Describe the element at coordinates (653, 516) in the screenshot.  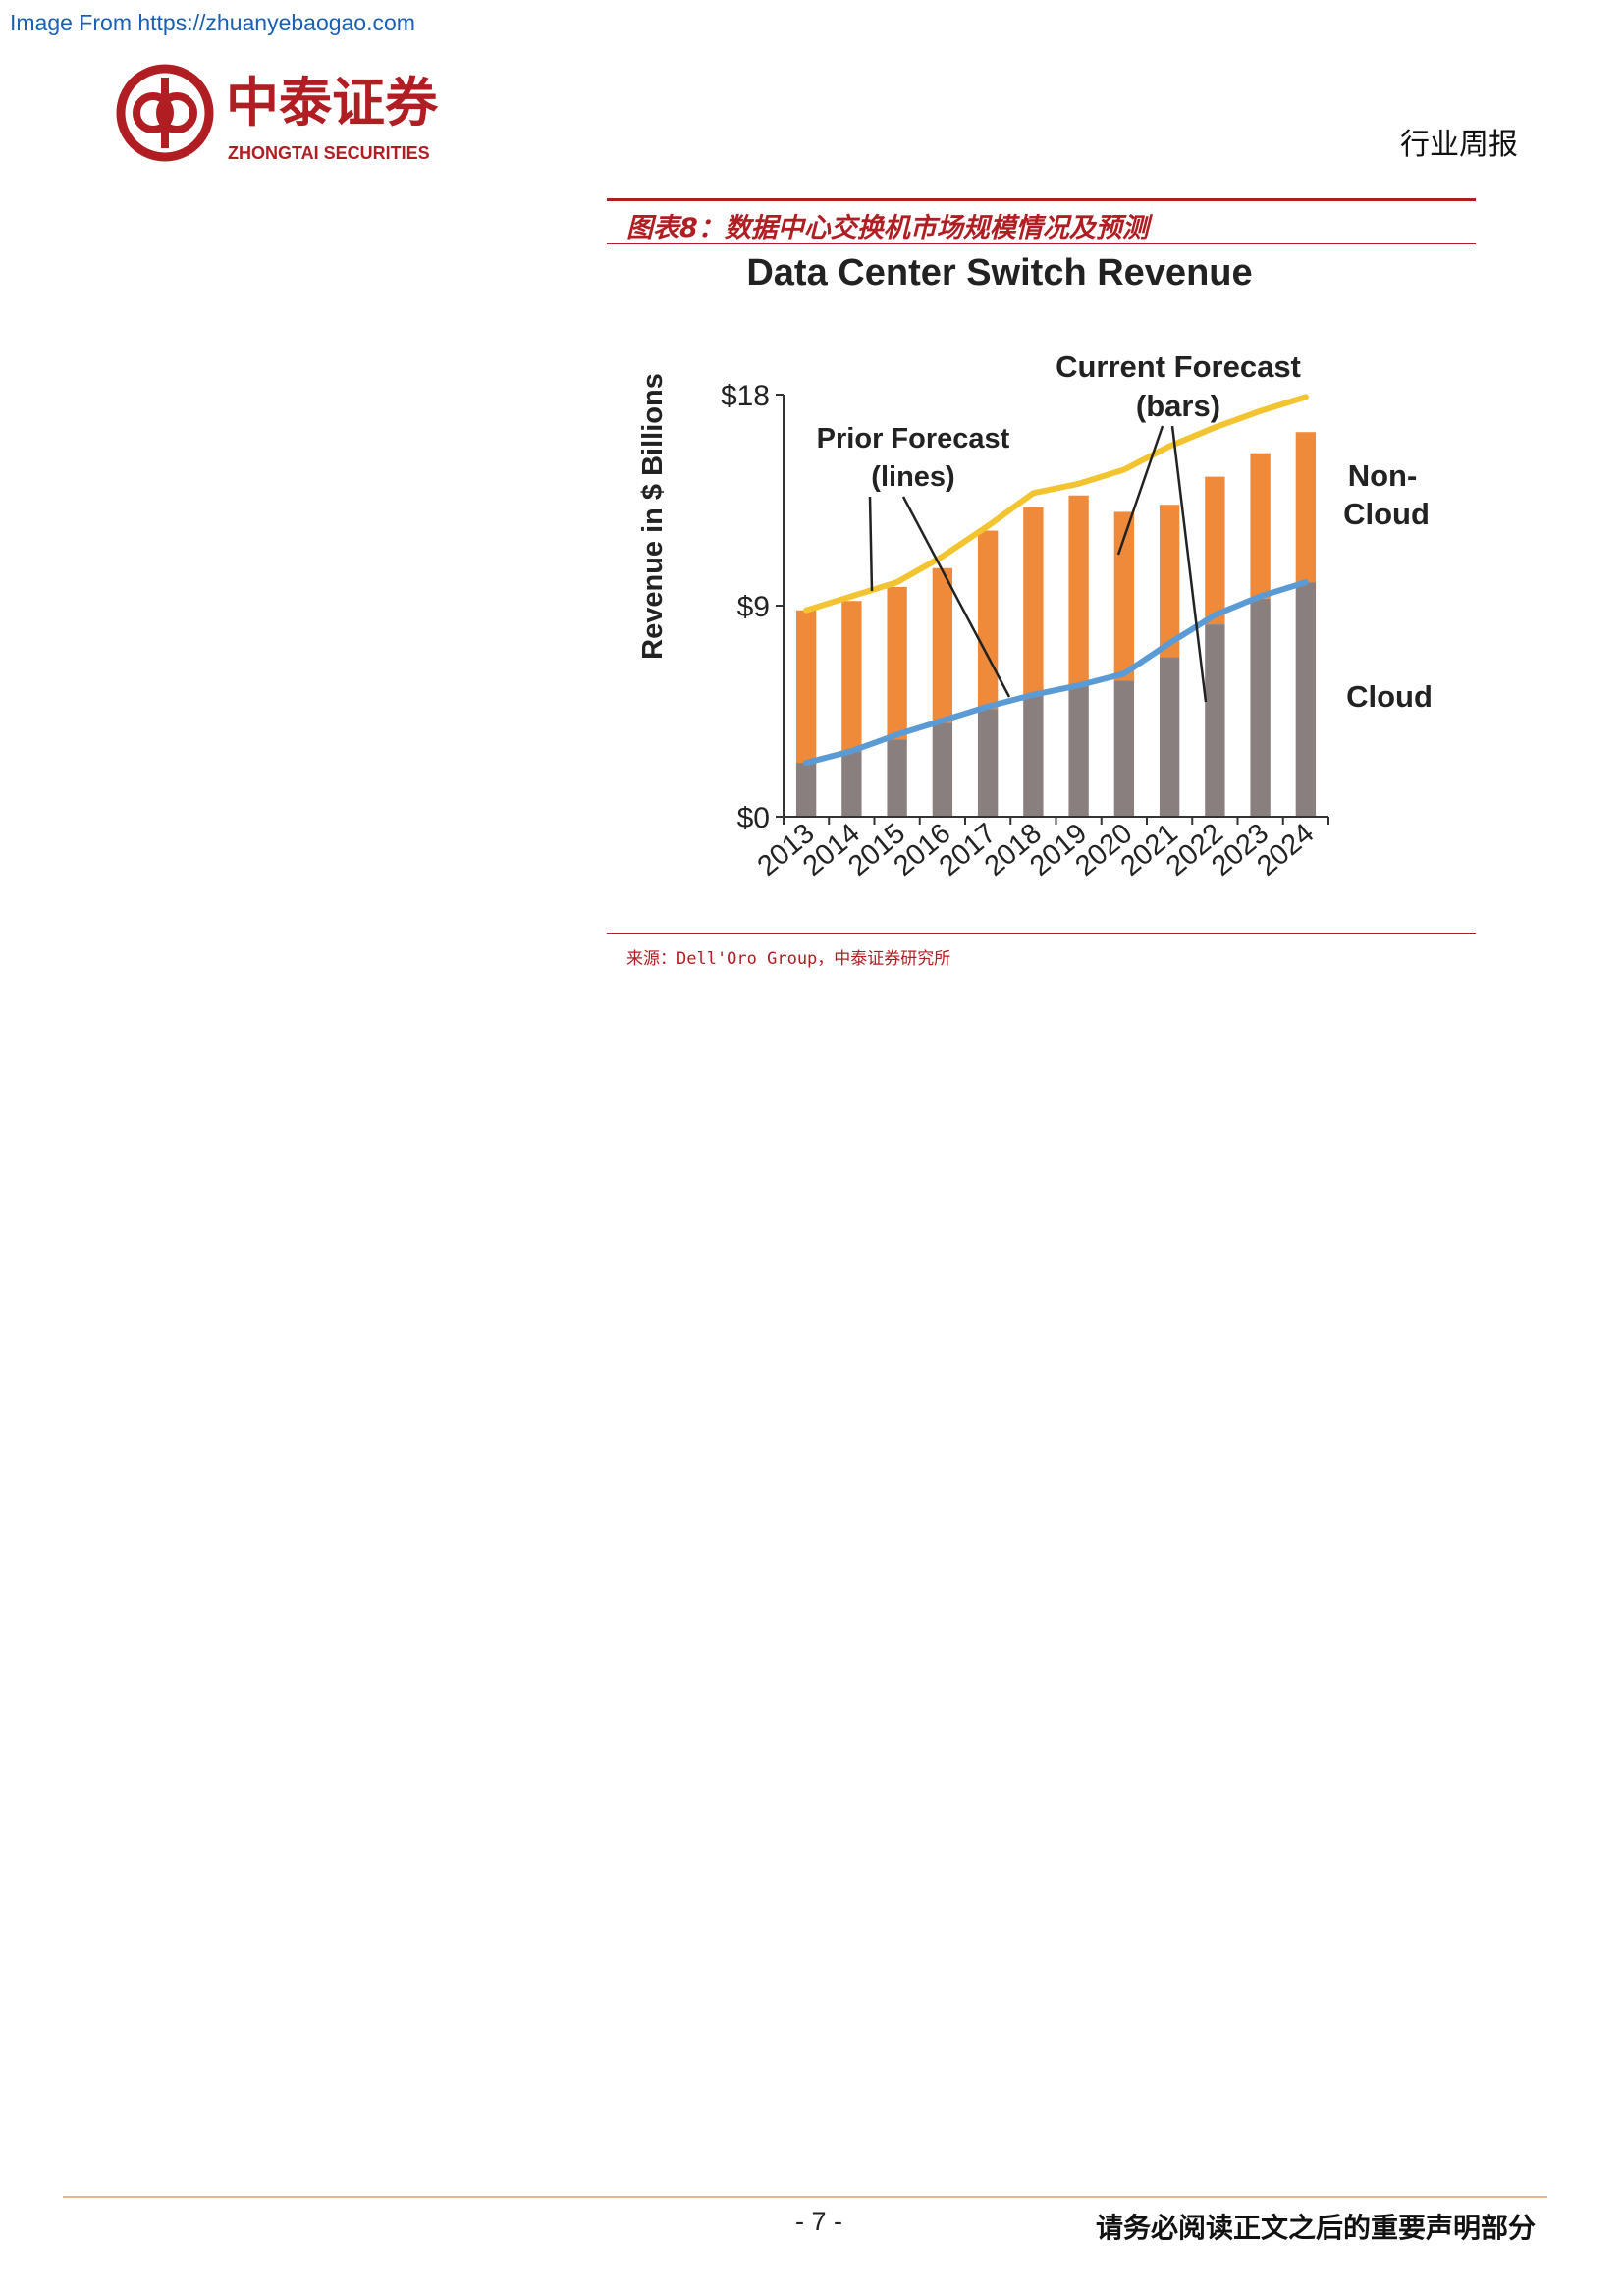
I see `y-axis-label: Revenue in $ Billions` at that location.